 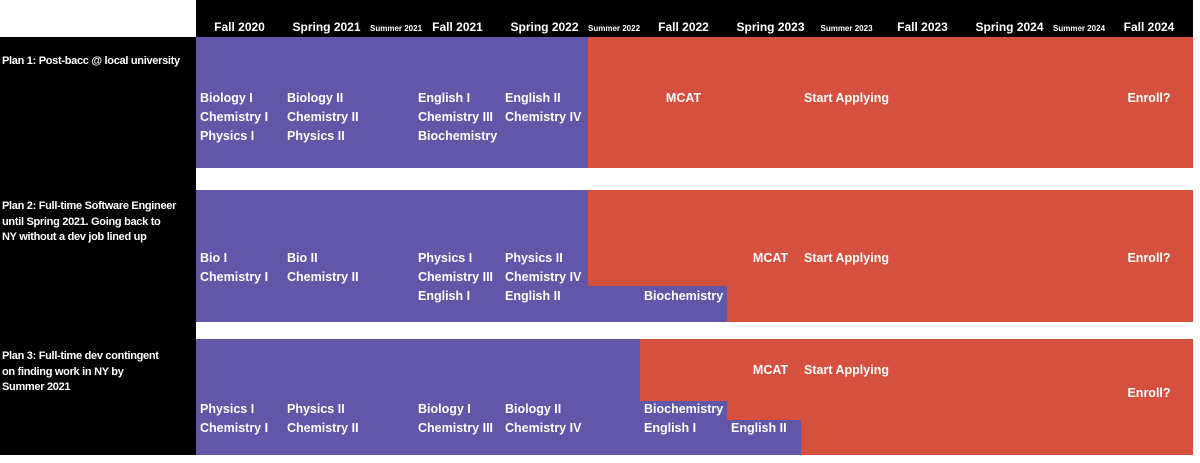 I want to click on semester-header-summer-2023: Summer 2023, so click(x=846, y=28).